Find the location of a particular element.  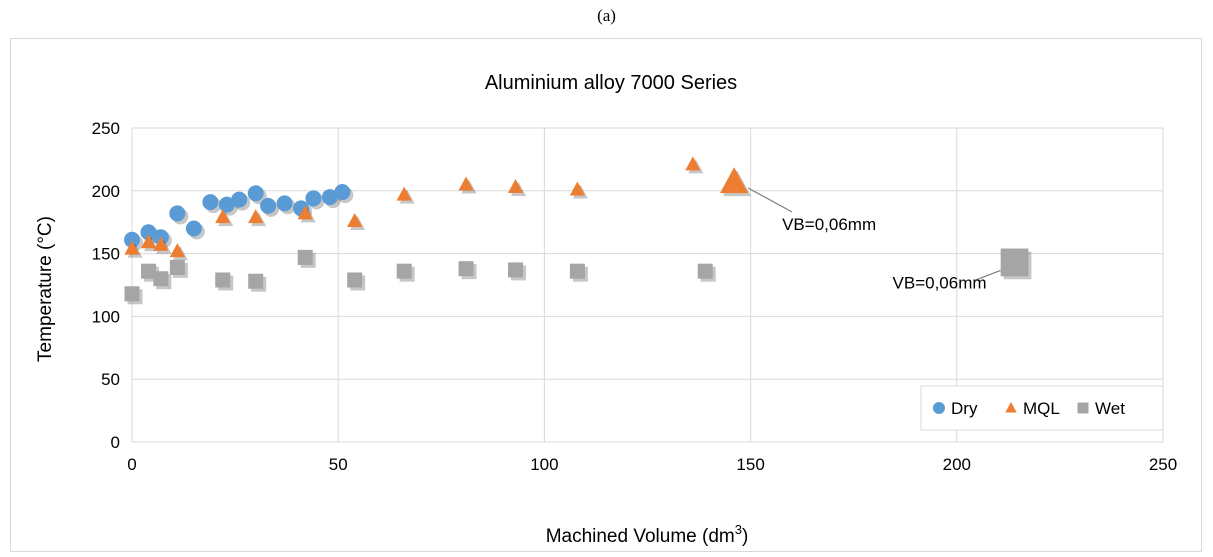

annotation-leader-lines is located at coordinates (874, 234).